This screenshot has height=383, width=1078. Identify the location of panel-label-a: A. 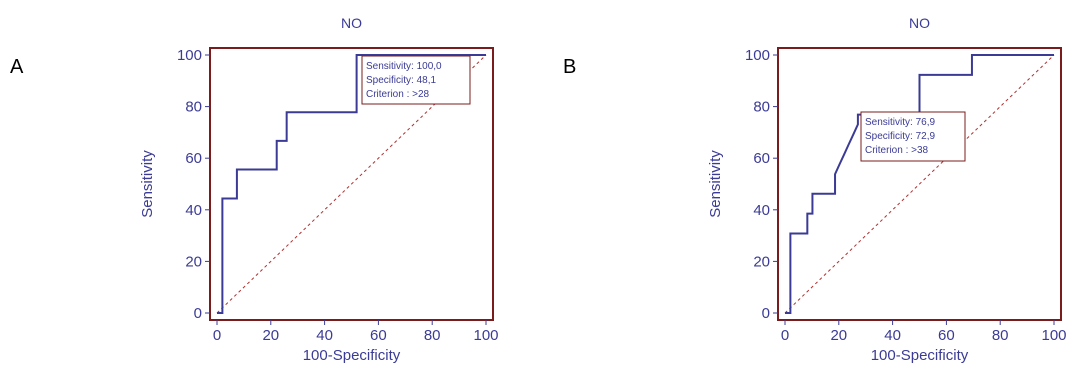
(17, 67).